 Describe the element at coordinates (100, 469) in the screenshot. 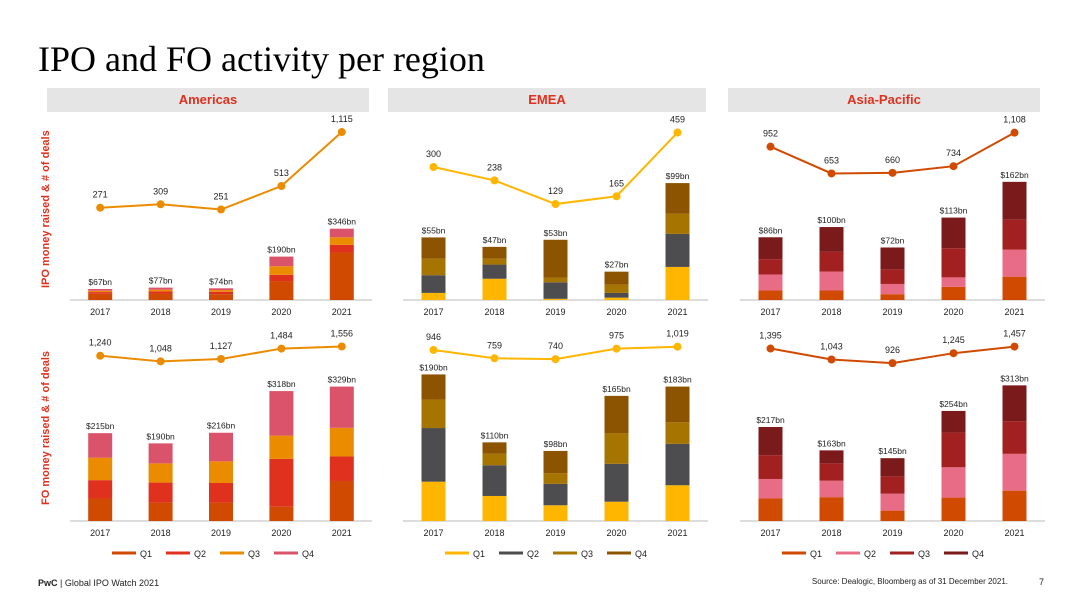

I see `fo-americas-bar-q3-2017` at that location.